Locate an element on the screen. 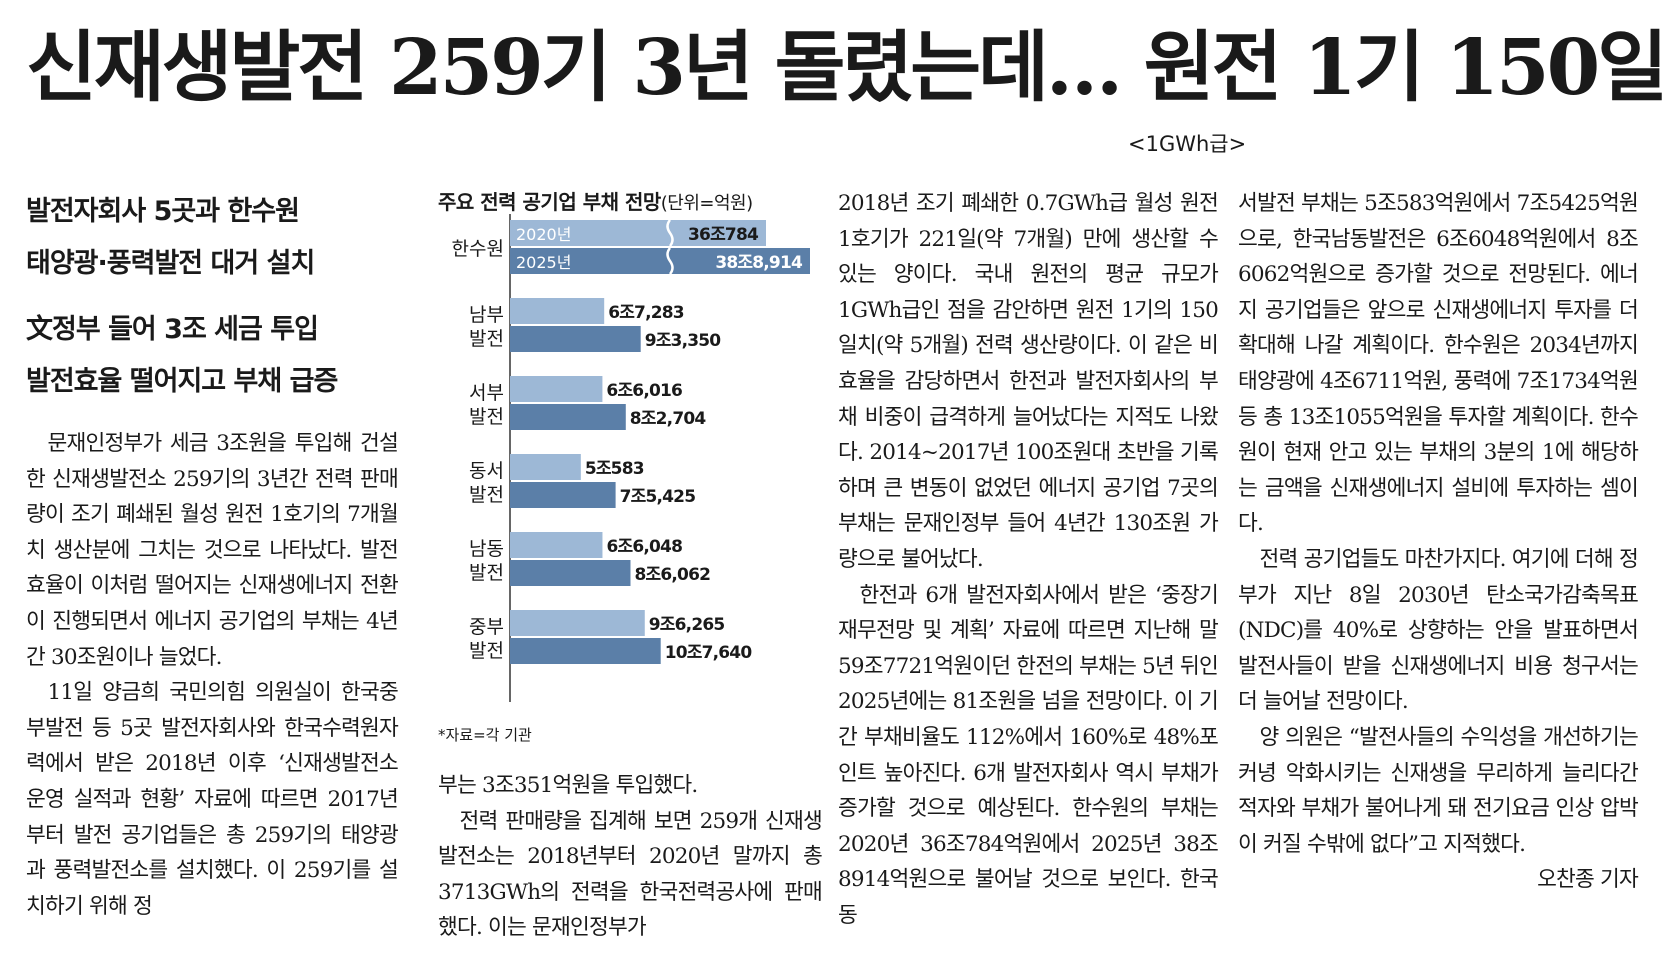 The image size is (1668, 979). chart-title-text: 주요 전력 공기업 부채 전망 is located at coordinates (549, 202).